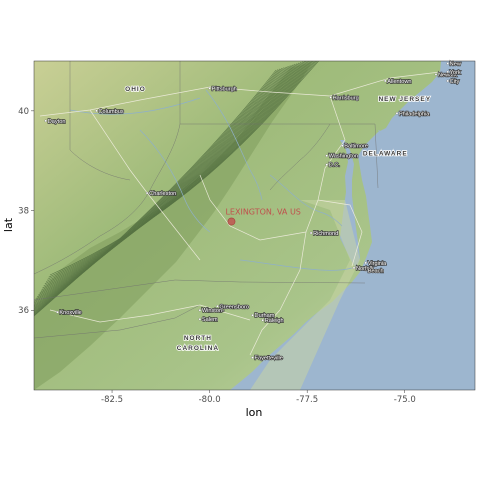  I want to click on city-label: Durham, so click(265, 316).